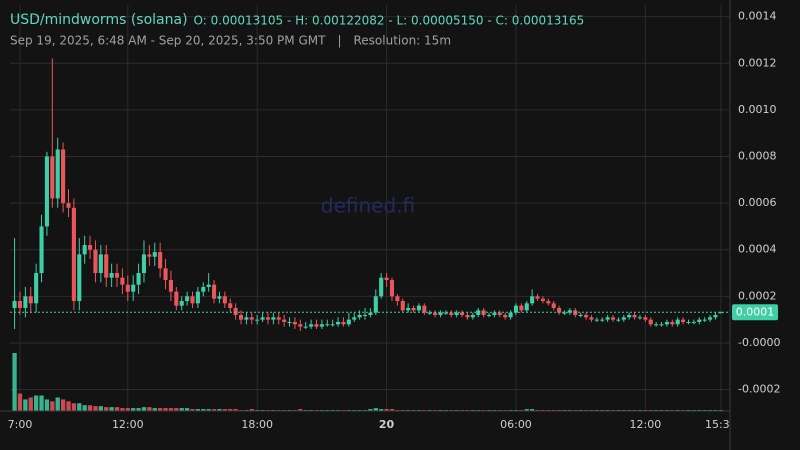 The width and height of the screenshot is (800, 450). I want to click on x-tick-label: 7:00, so click(20, 424).